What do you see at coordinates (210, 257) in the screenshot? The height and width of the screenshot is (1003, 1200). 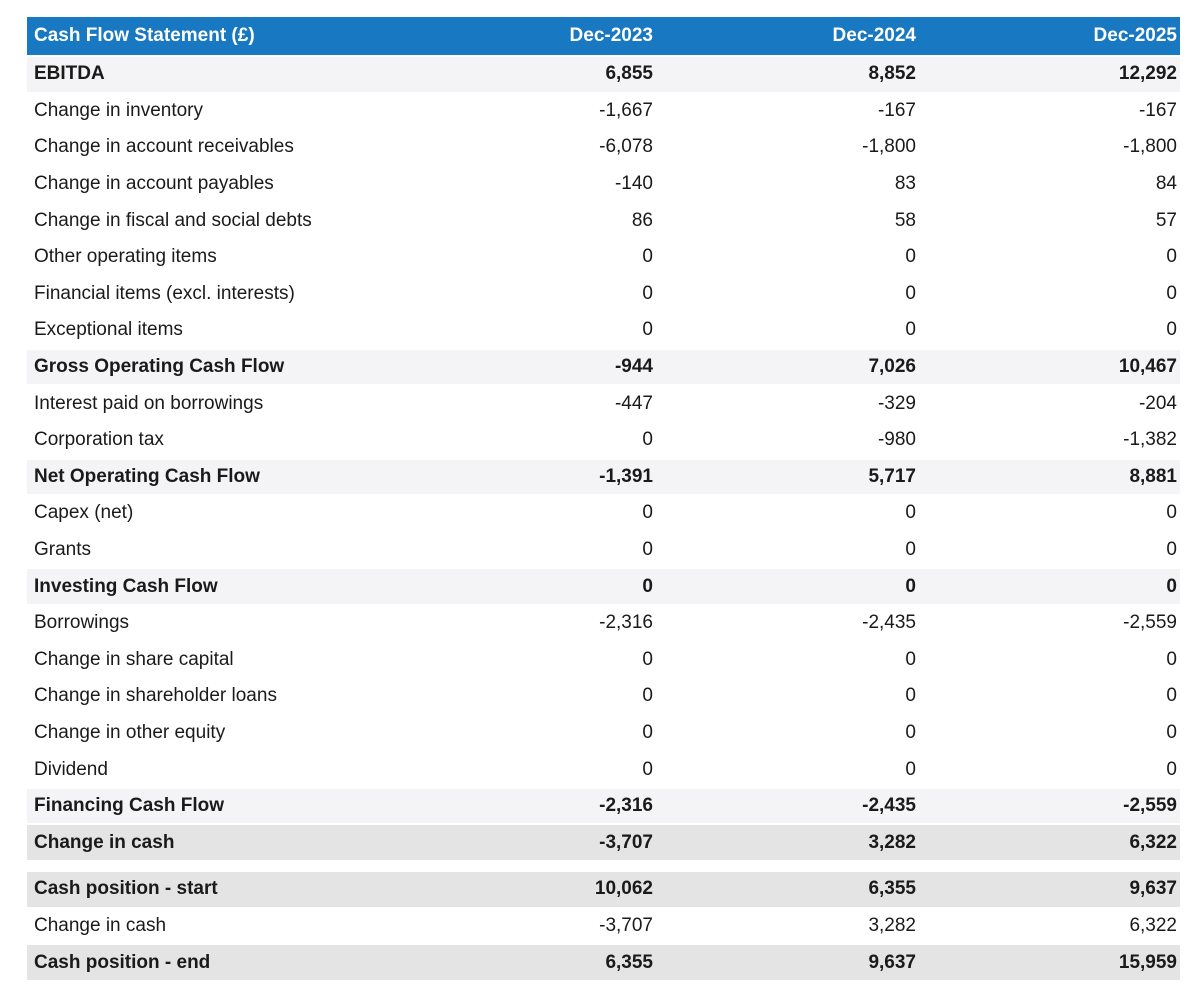 I see `row-label: Other operating items` at bounding box center [210, 257].